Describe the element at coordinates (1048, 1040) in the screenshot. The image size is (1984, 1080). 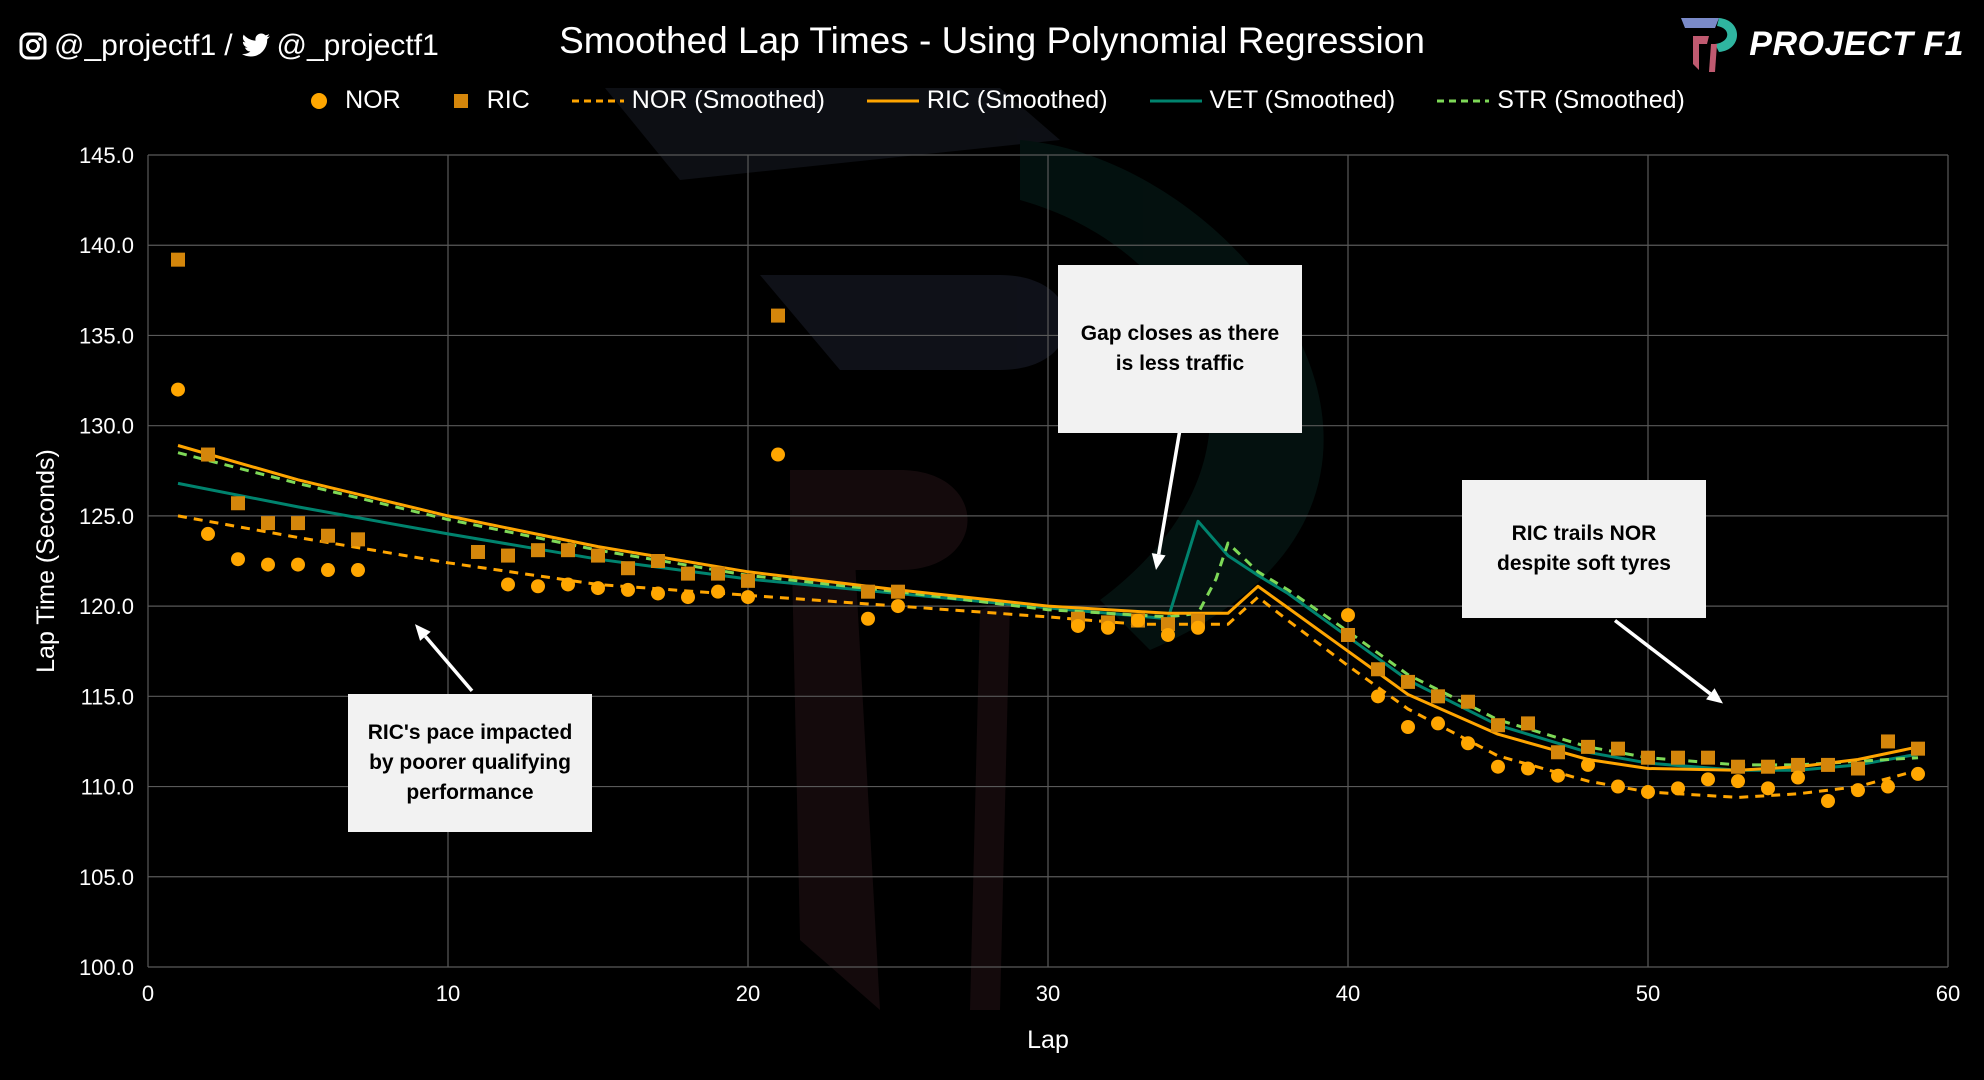
I see `x-axis-label: Lap` at that location.